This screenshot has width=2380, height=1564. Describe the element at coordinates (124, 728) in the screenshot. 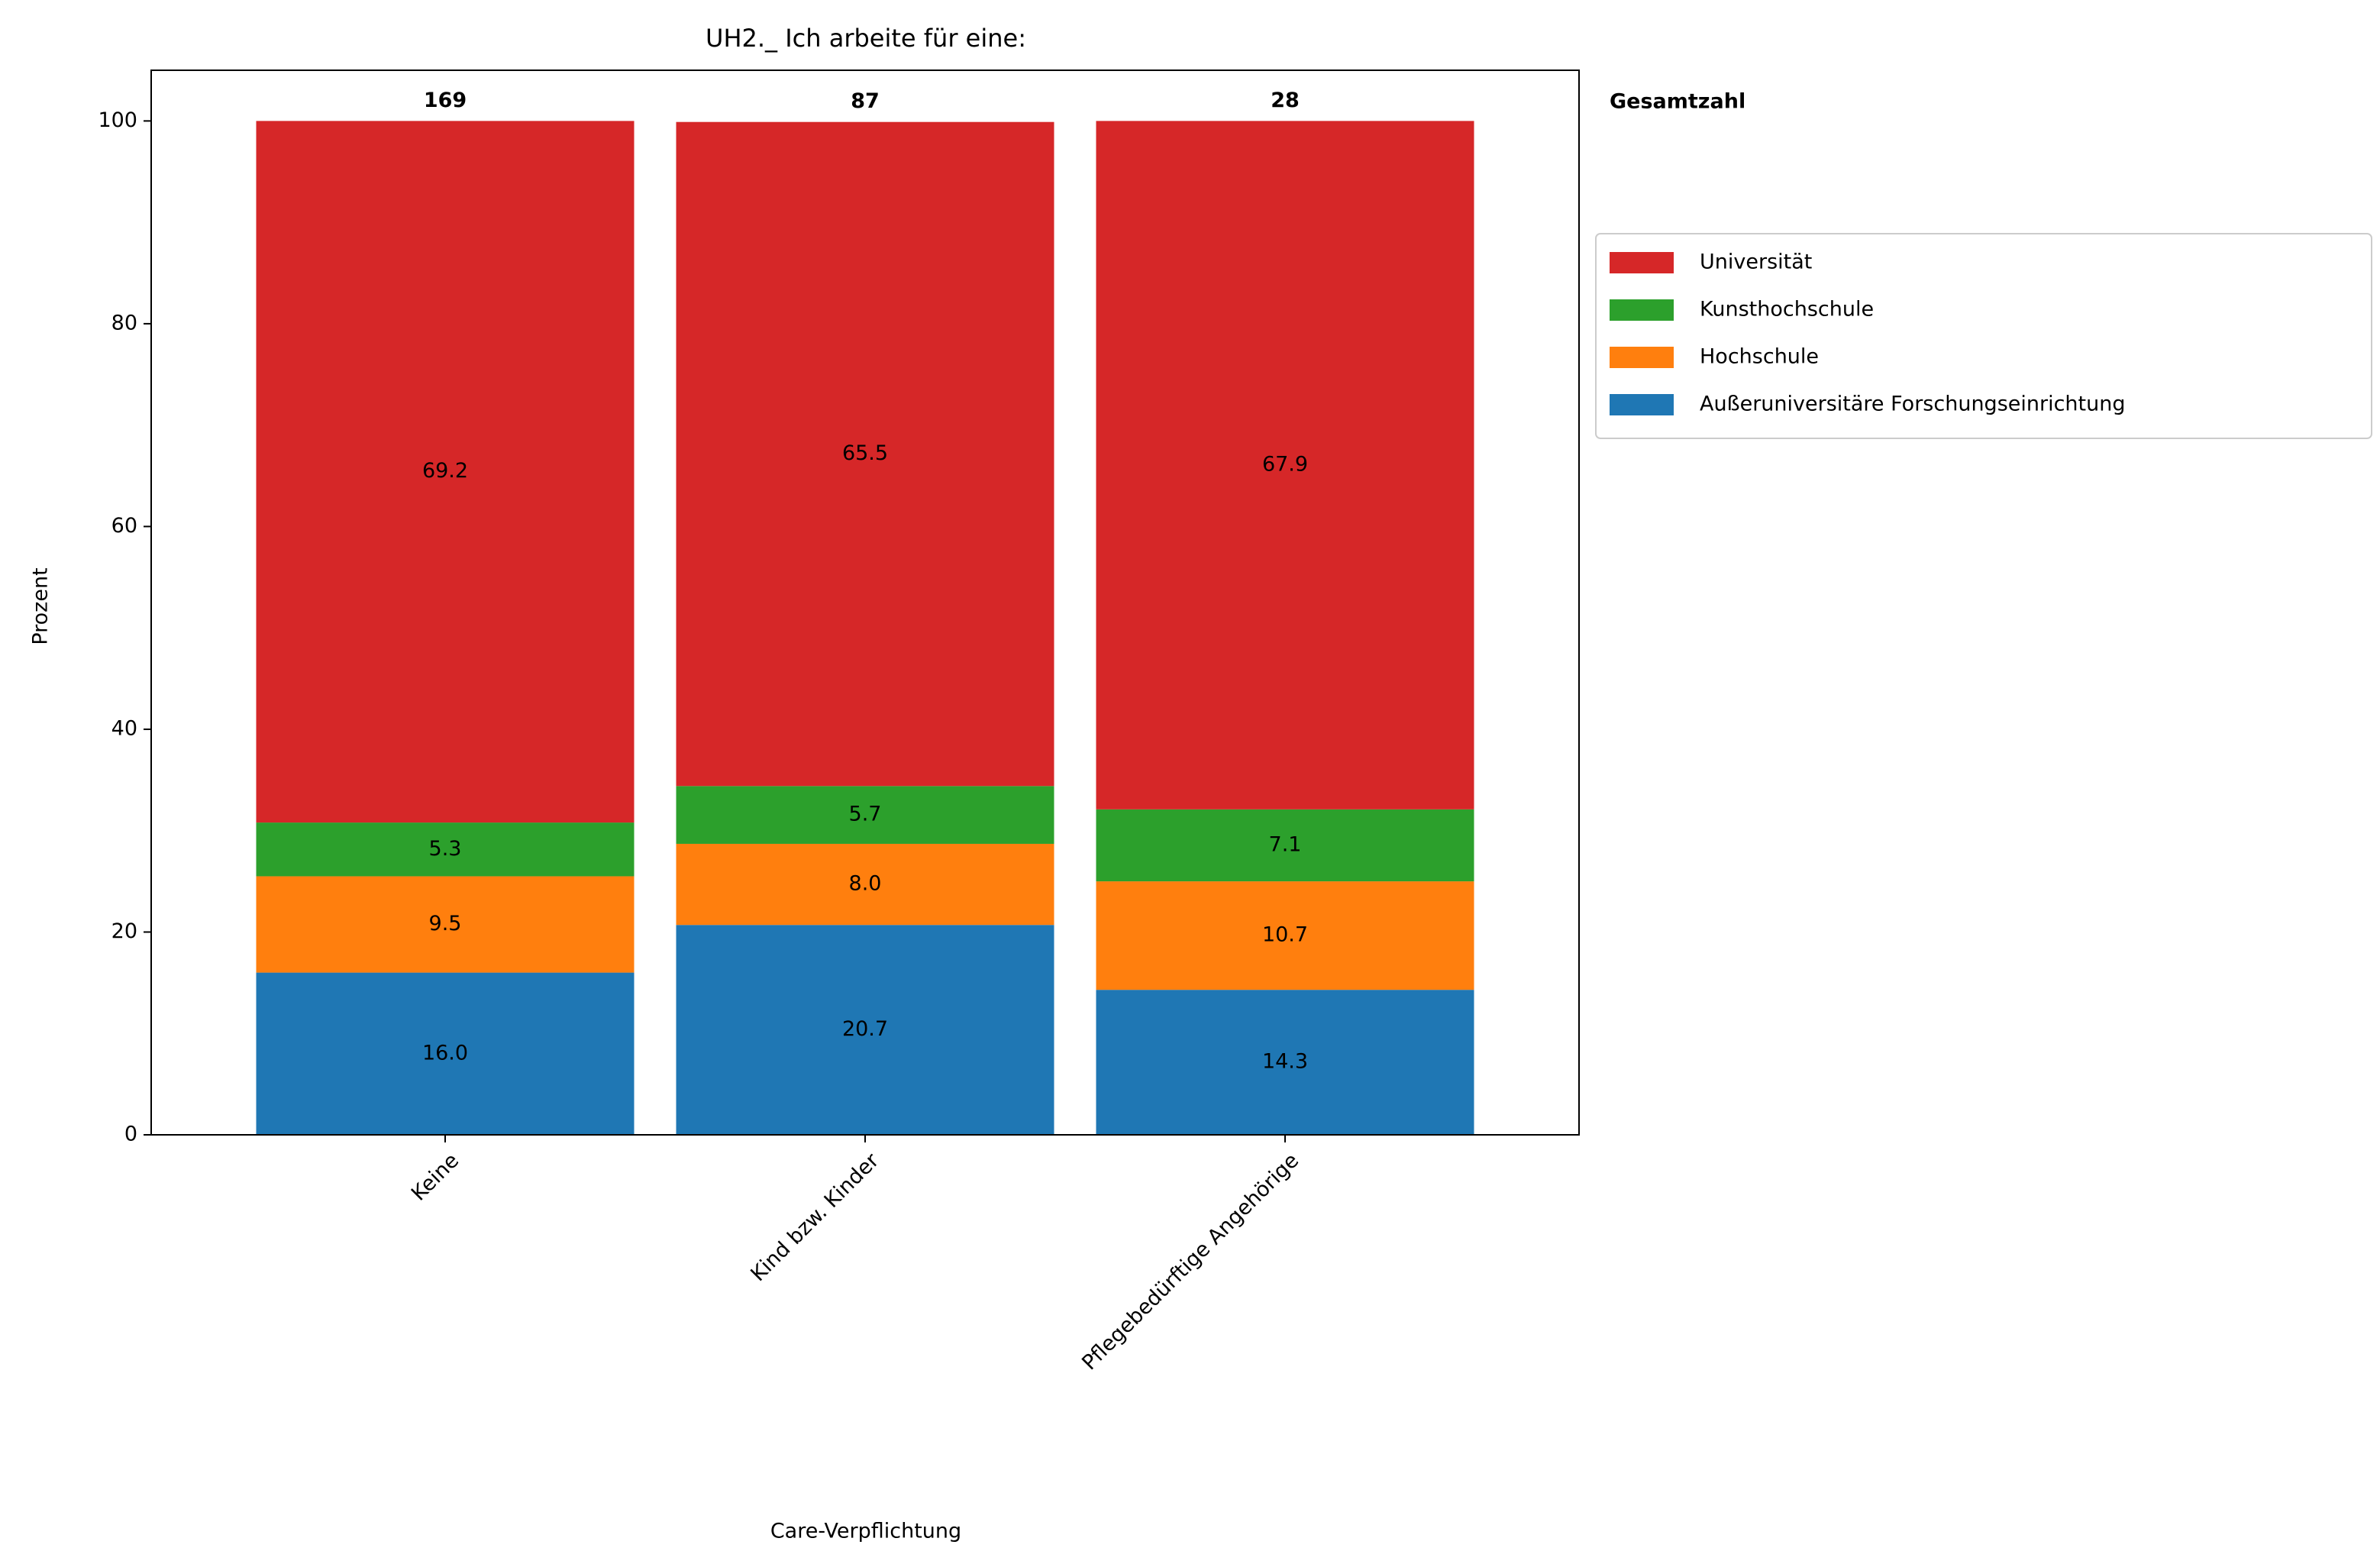

I see `y-tick-label: 40` at that location.